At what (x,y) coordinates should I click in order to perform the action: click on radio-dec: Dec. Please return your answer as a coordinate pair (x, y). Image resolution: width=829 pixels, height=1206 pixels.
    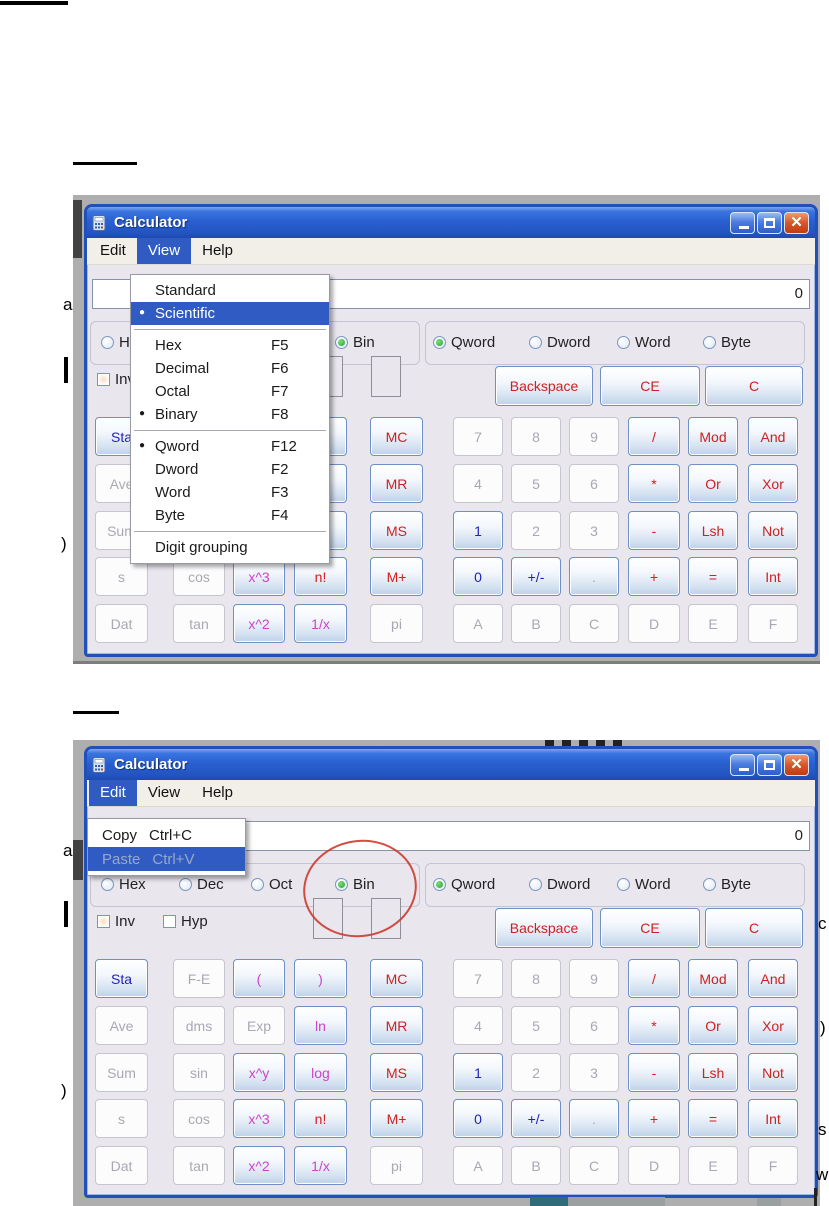
    Looking at the image, I should click on (201, 884).